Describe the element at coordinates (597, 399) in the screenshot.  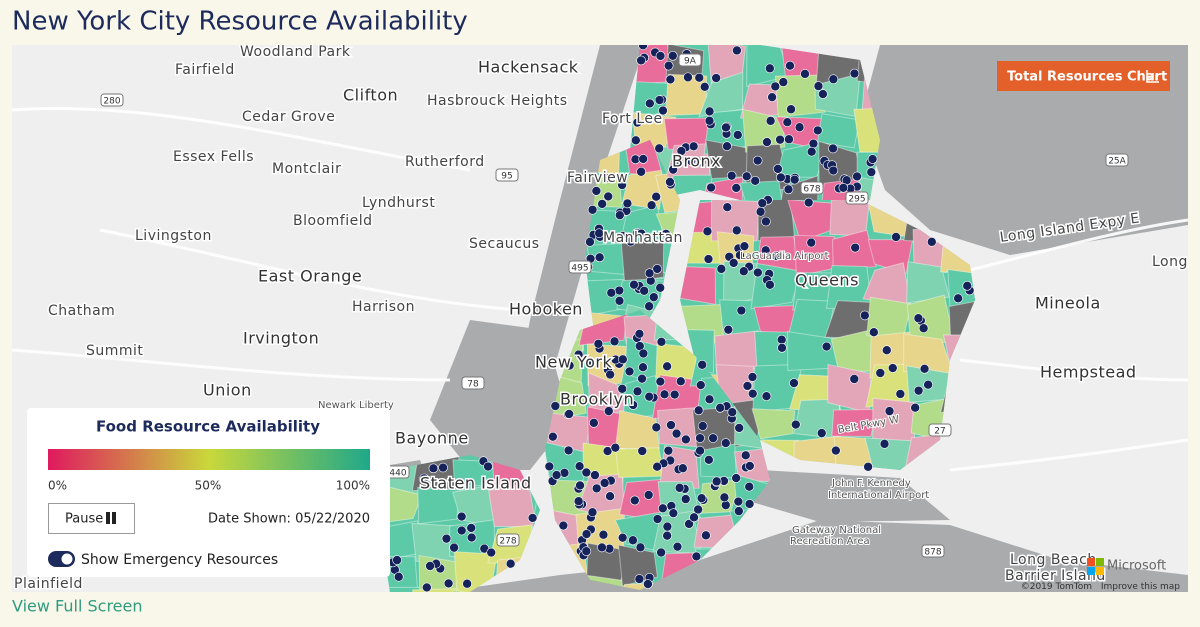
I see `place-label: Brooklyn` at that location.